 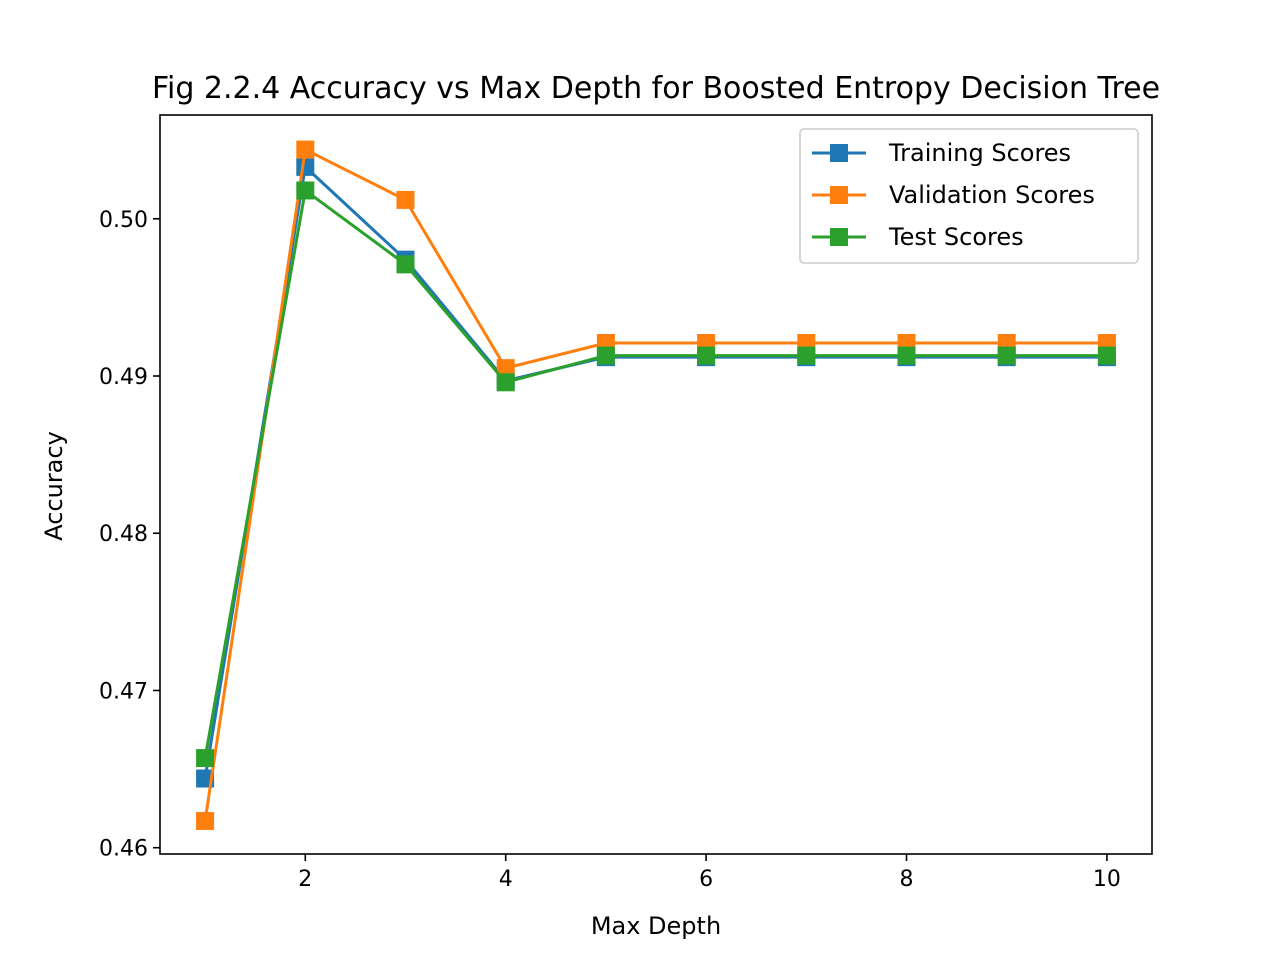 I want to click on legend-label: Test Scores, so click(x=956, y=237).